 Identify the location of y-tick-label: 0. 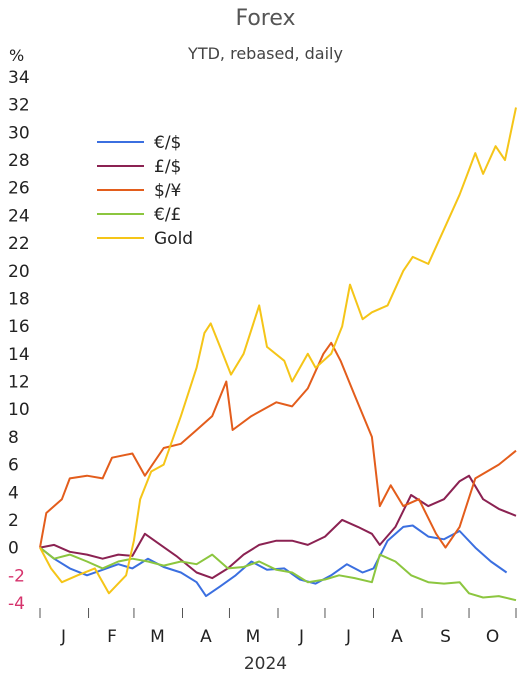
(13, 549).